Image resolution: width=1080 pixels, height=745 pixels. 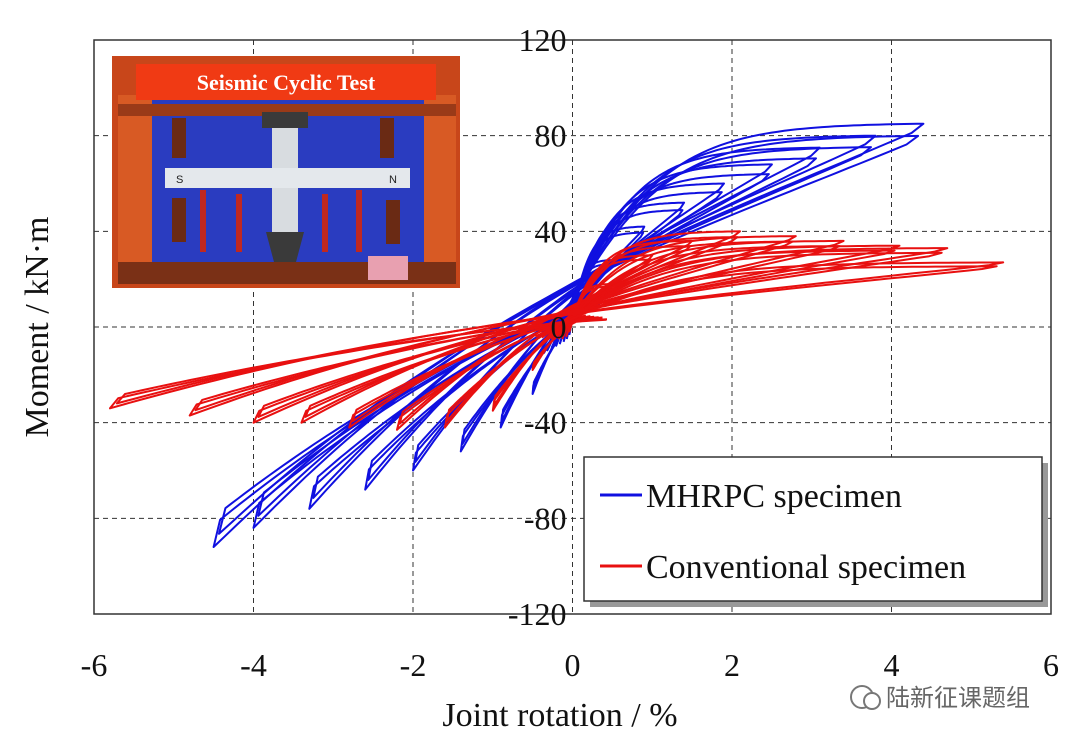 What do you see at coordinates (537, 327) in the screenshot?
I see `y-tick-labels: -120 -80 -40 0 40 80 120` at bounding box center [537, 327].